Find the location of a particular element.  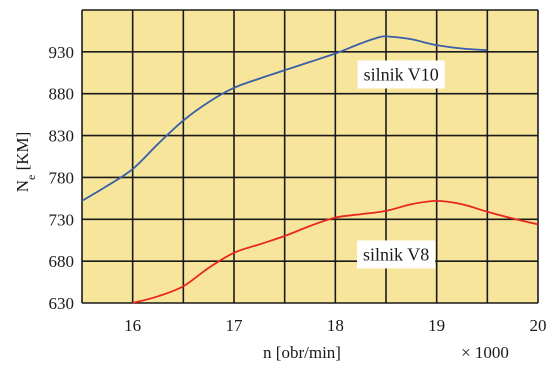

y-axis-label-subscript: e is located at coordinates (31, 177).